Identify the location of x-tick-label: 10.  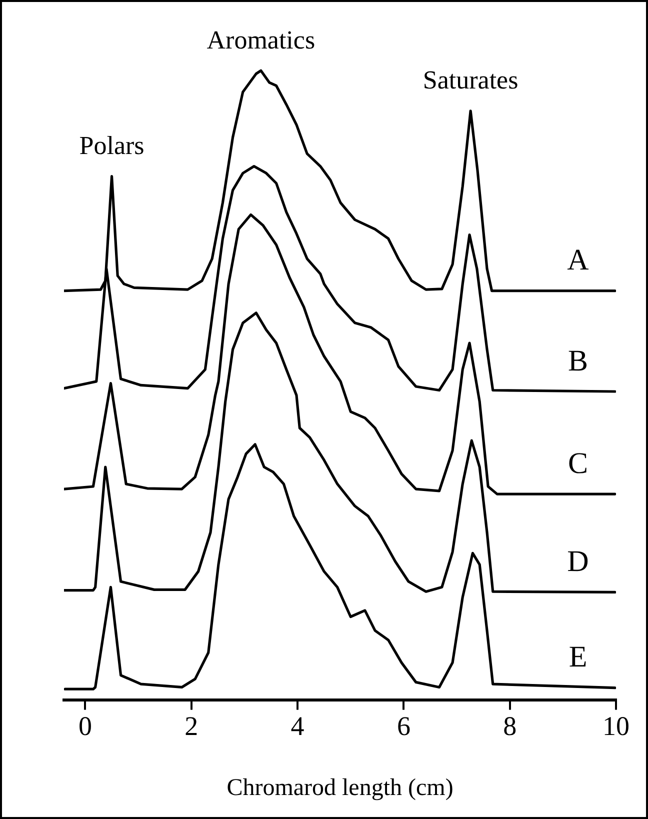
(616, 726).